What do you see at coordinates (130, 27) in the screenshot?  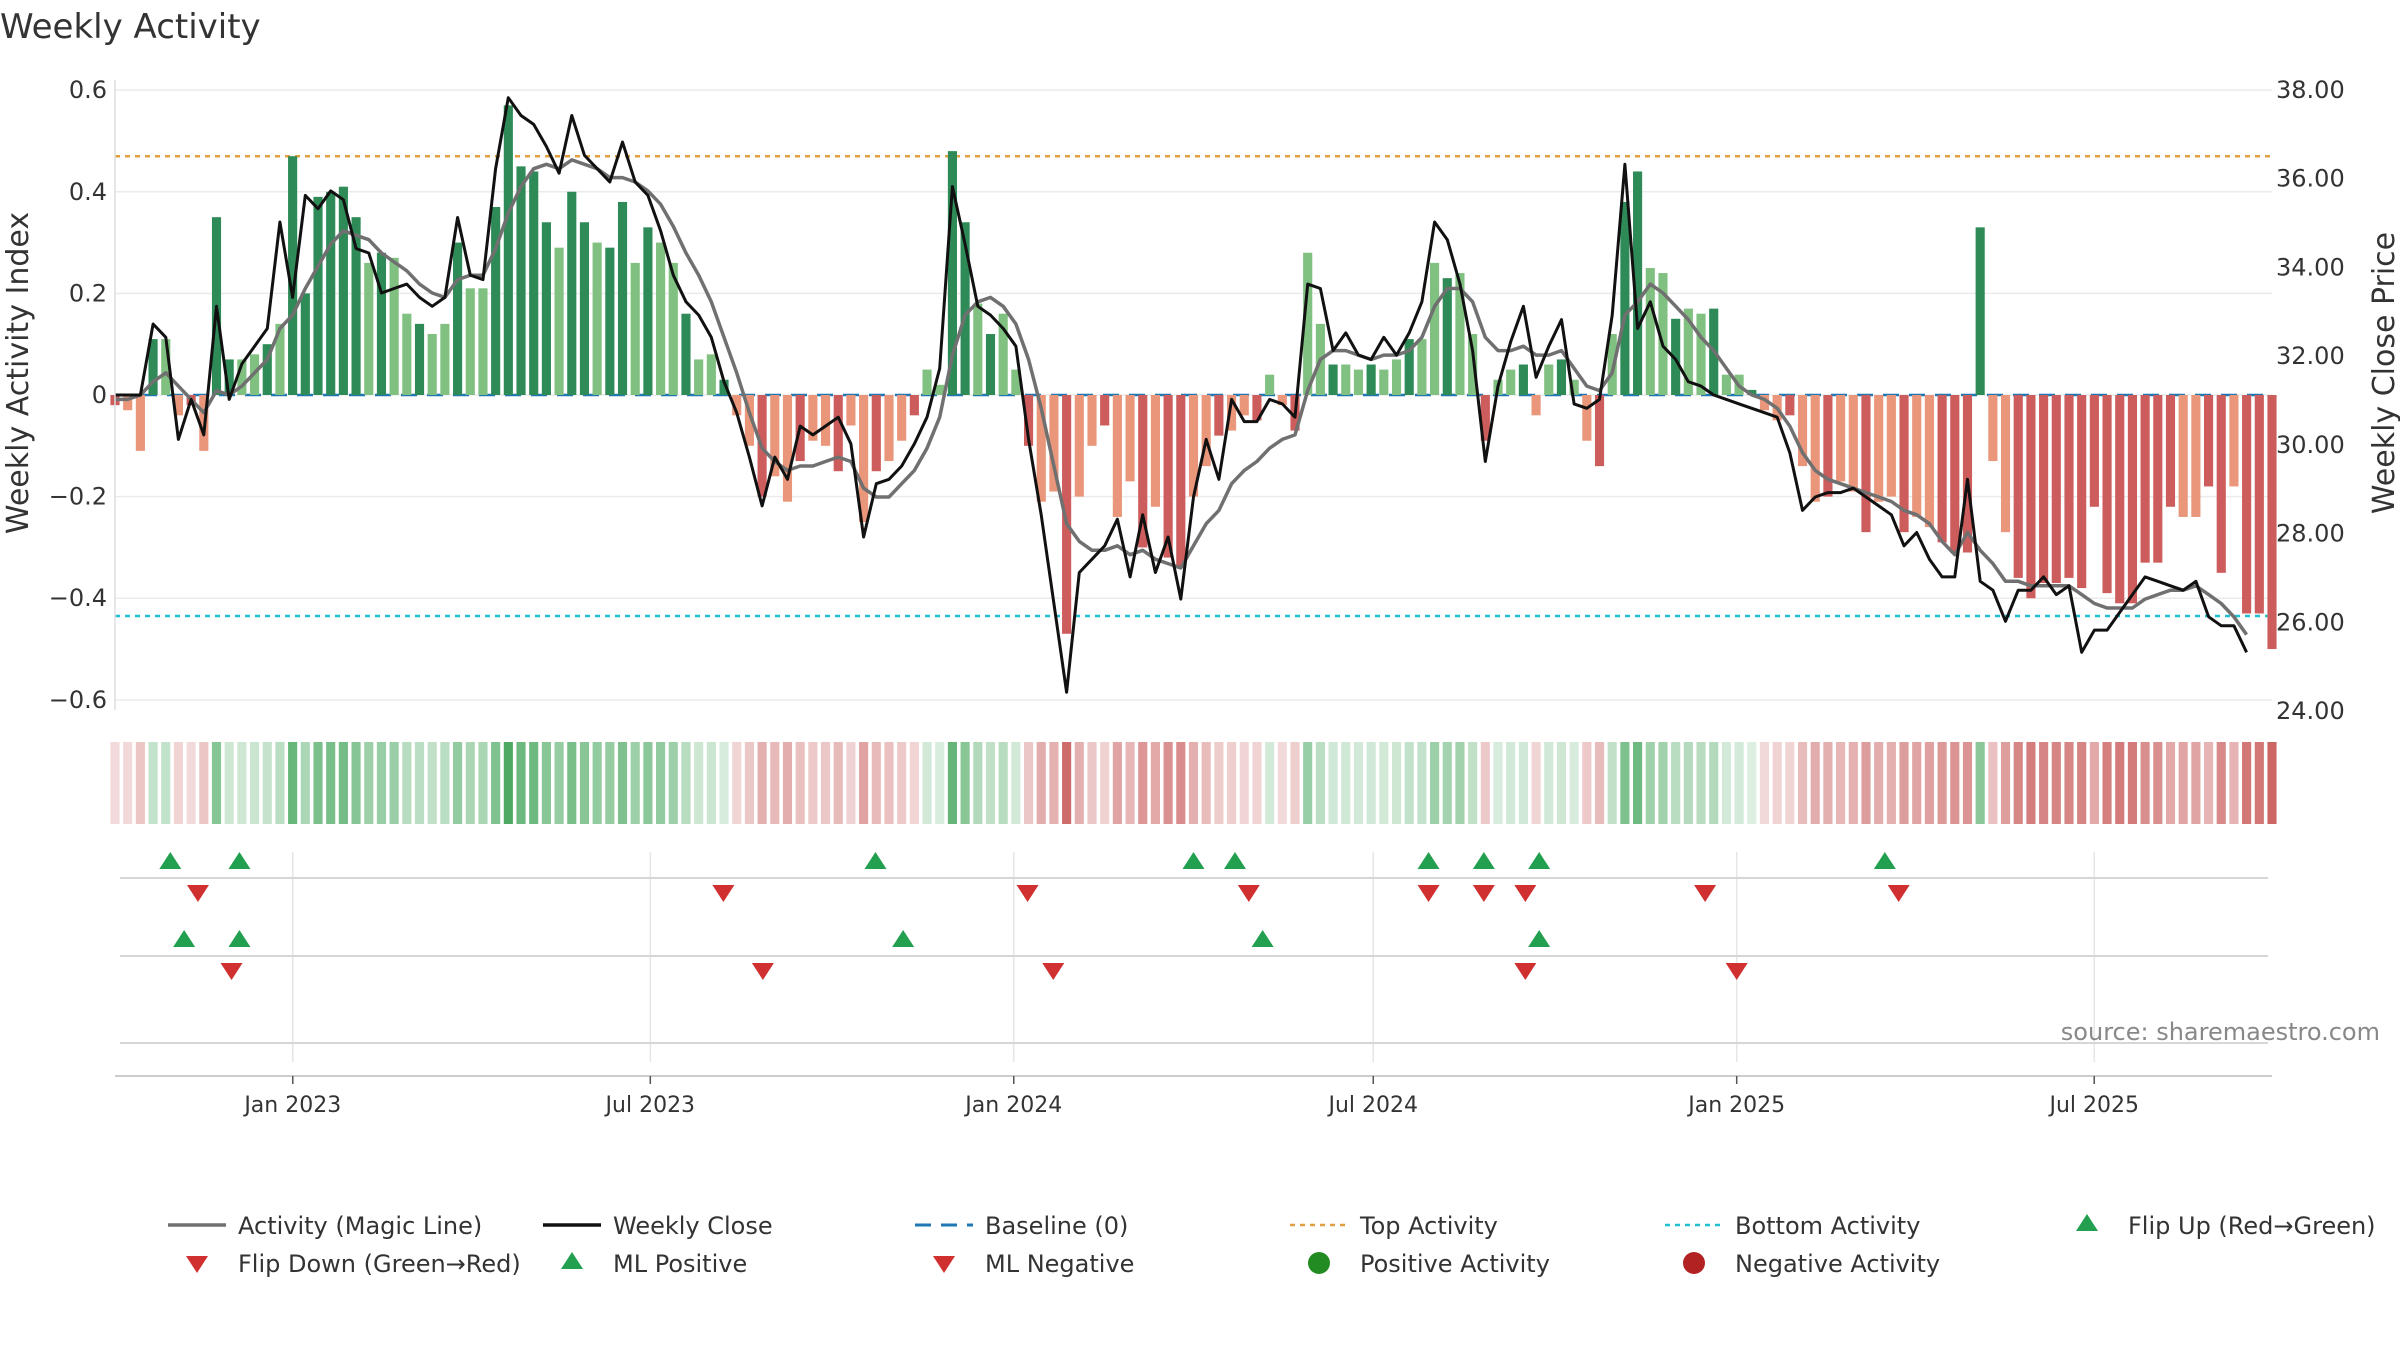 I see `chart-title: Weekly Activity` at bounding box center [130, 27].